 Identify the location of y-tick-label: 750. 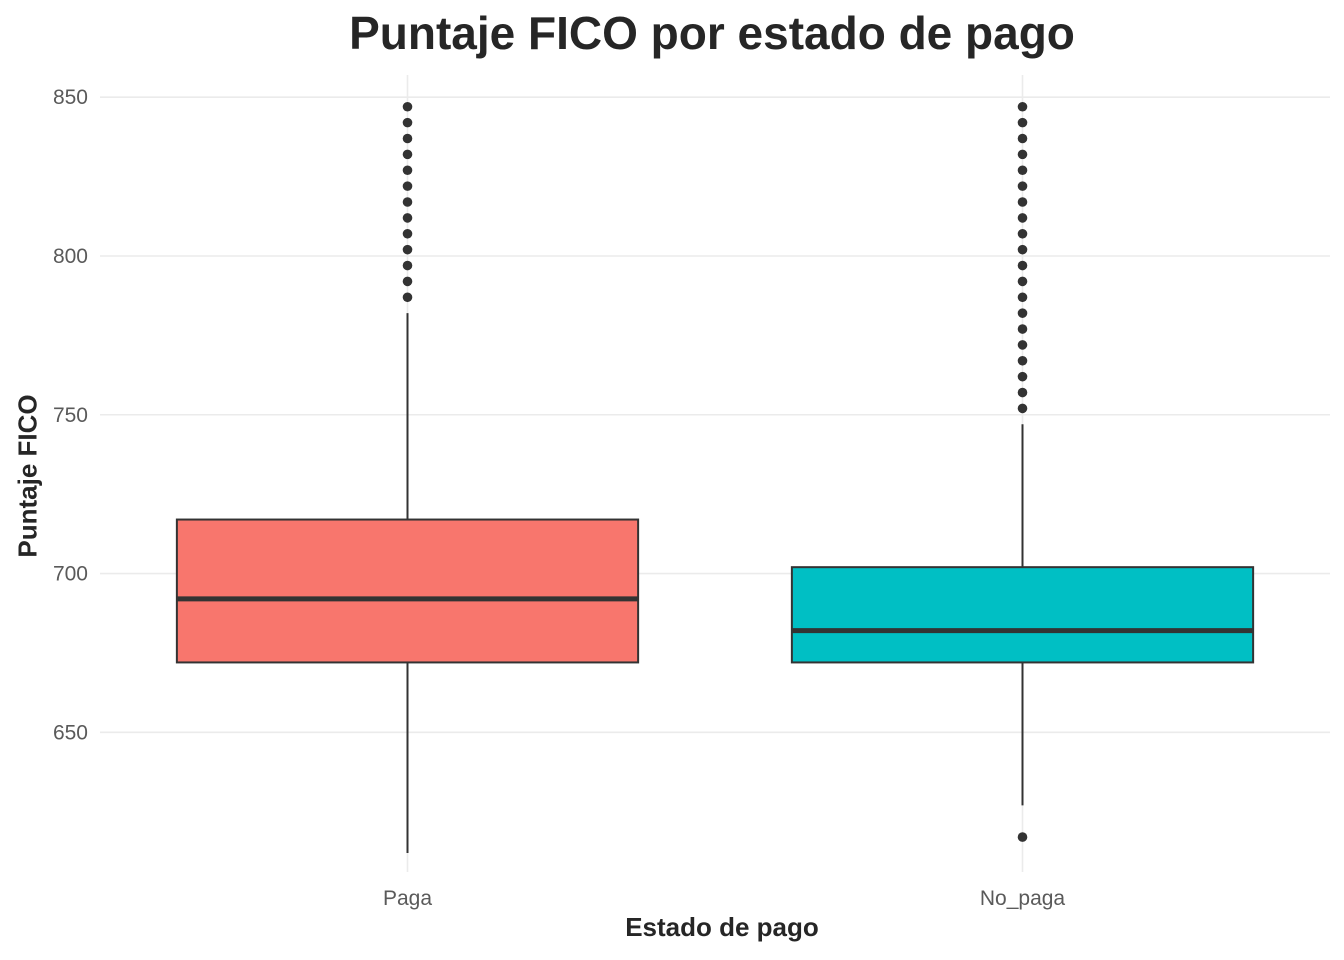
(70, 415).